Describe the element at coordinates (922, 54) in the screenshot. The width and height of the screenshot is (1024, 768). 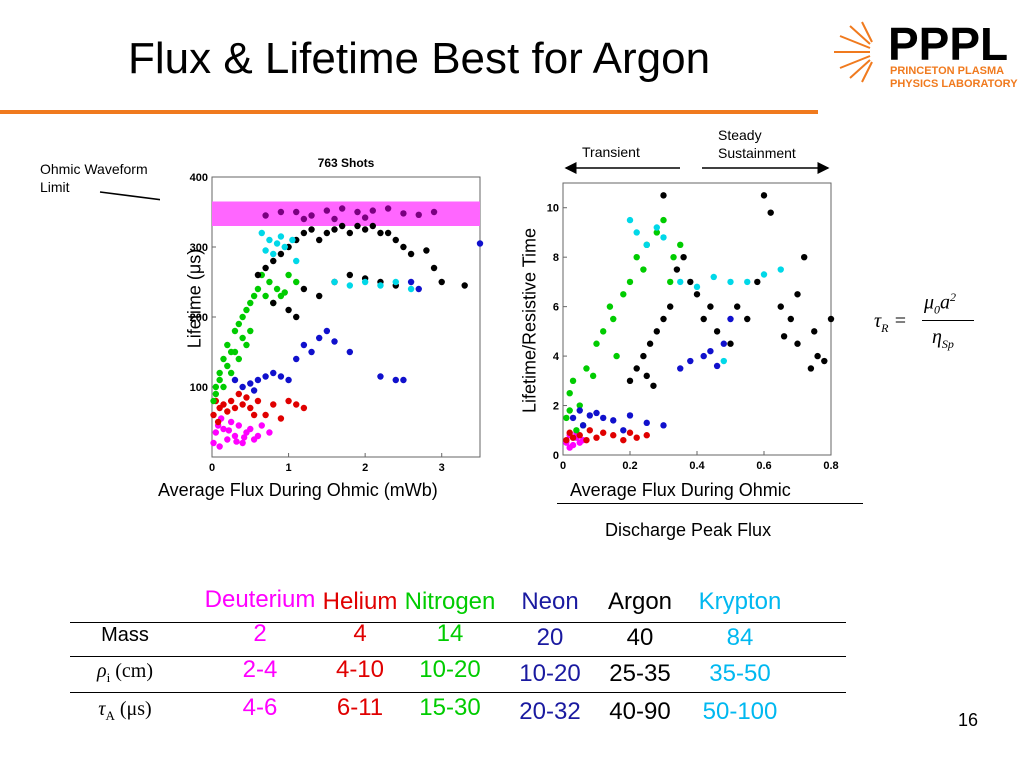
I see `pppl-logo: PPPL PRINCETON PLASMA PHYSICS LABORATORY` at that location.